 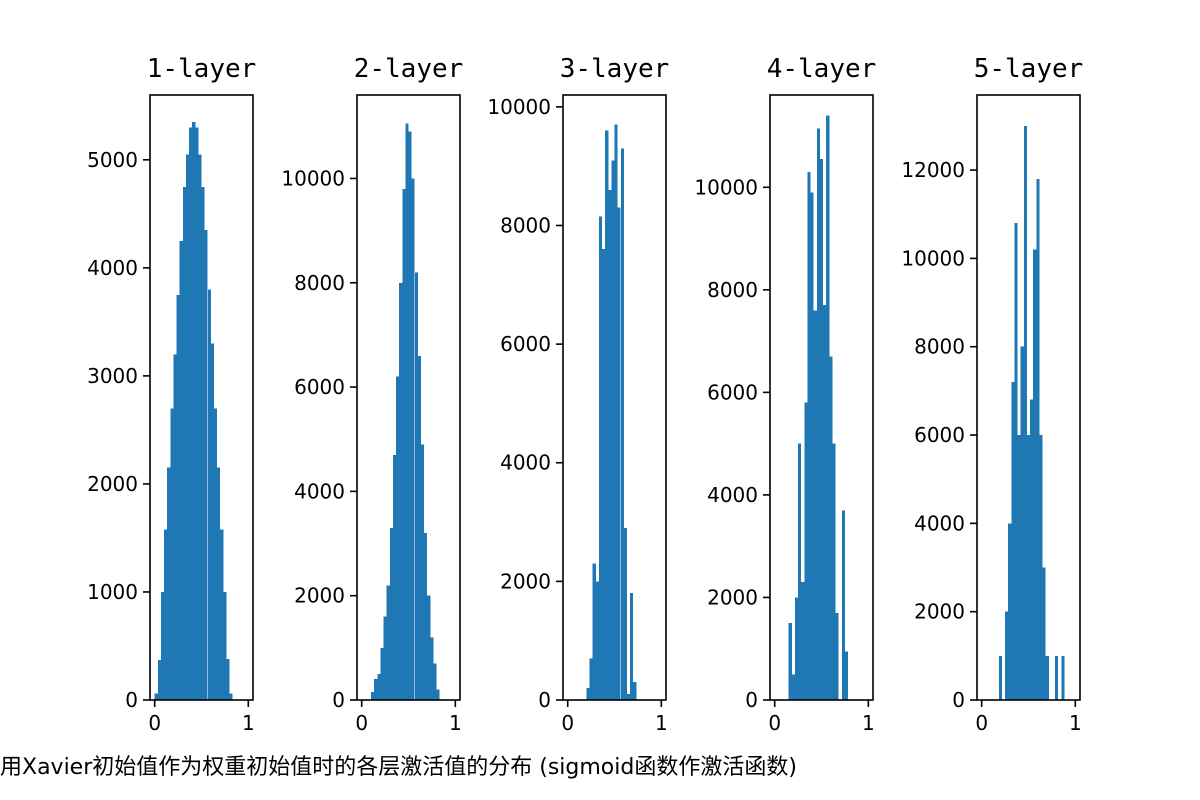 I want to click on y-tick-label: 6000, so click(x=319, y=387).